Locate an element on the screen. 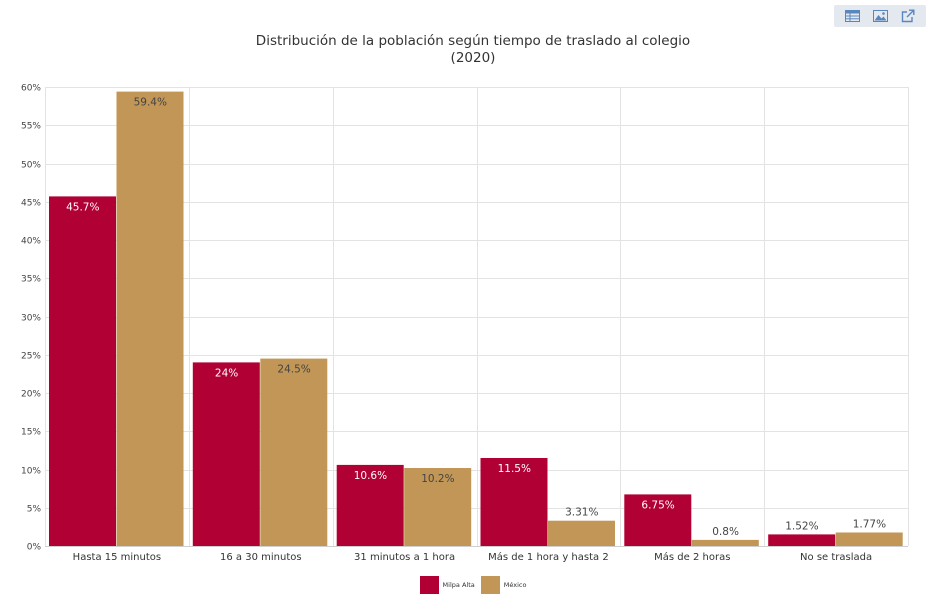 This screenshot has height=602, width=946. chart-subtitle-text: (2020) is located at coordinates (473, 58).